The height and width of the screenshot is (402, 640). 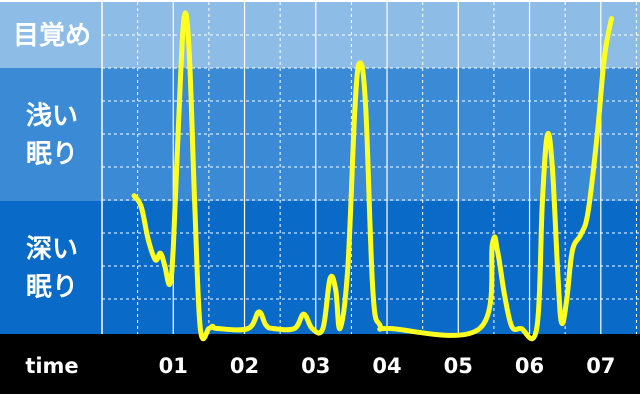 What do you see at coordinates (52, 117) in the screenshot?
I see `stage-label-light-1: 浅い` at bounding box center [52, 117].